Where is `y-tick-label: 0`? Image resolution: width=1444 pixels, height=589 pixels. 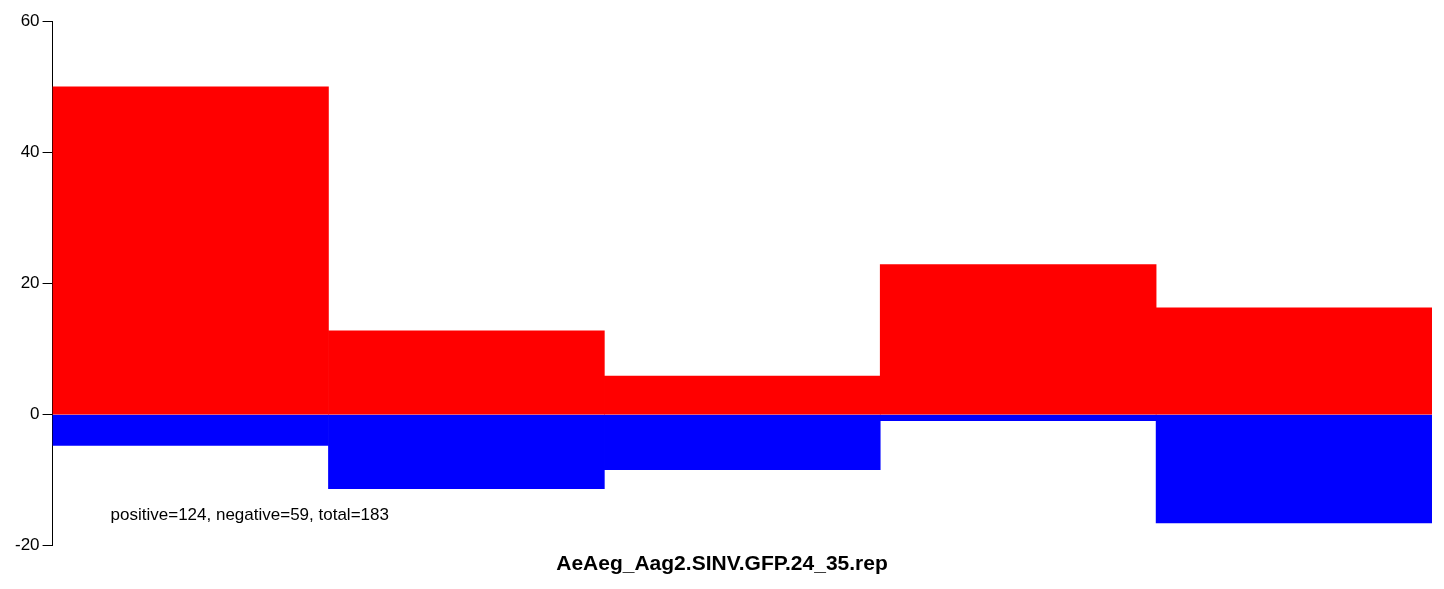
y-tick-label: 0 is located at coordinates (35, 414).